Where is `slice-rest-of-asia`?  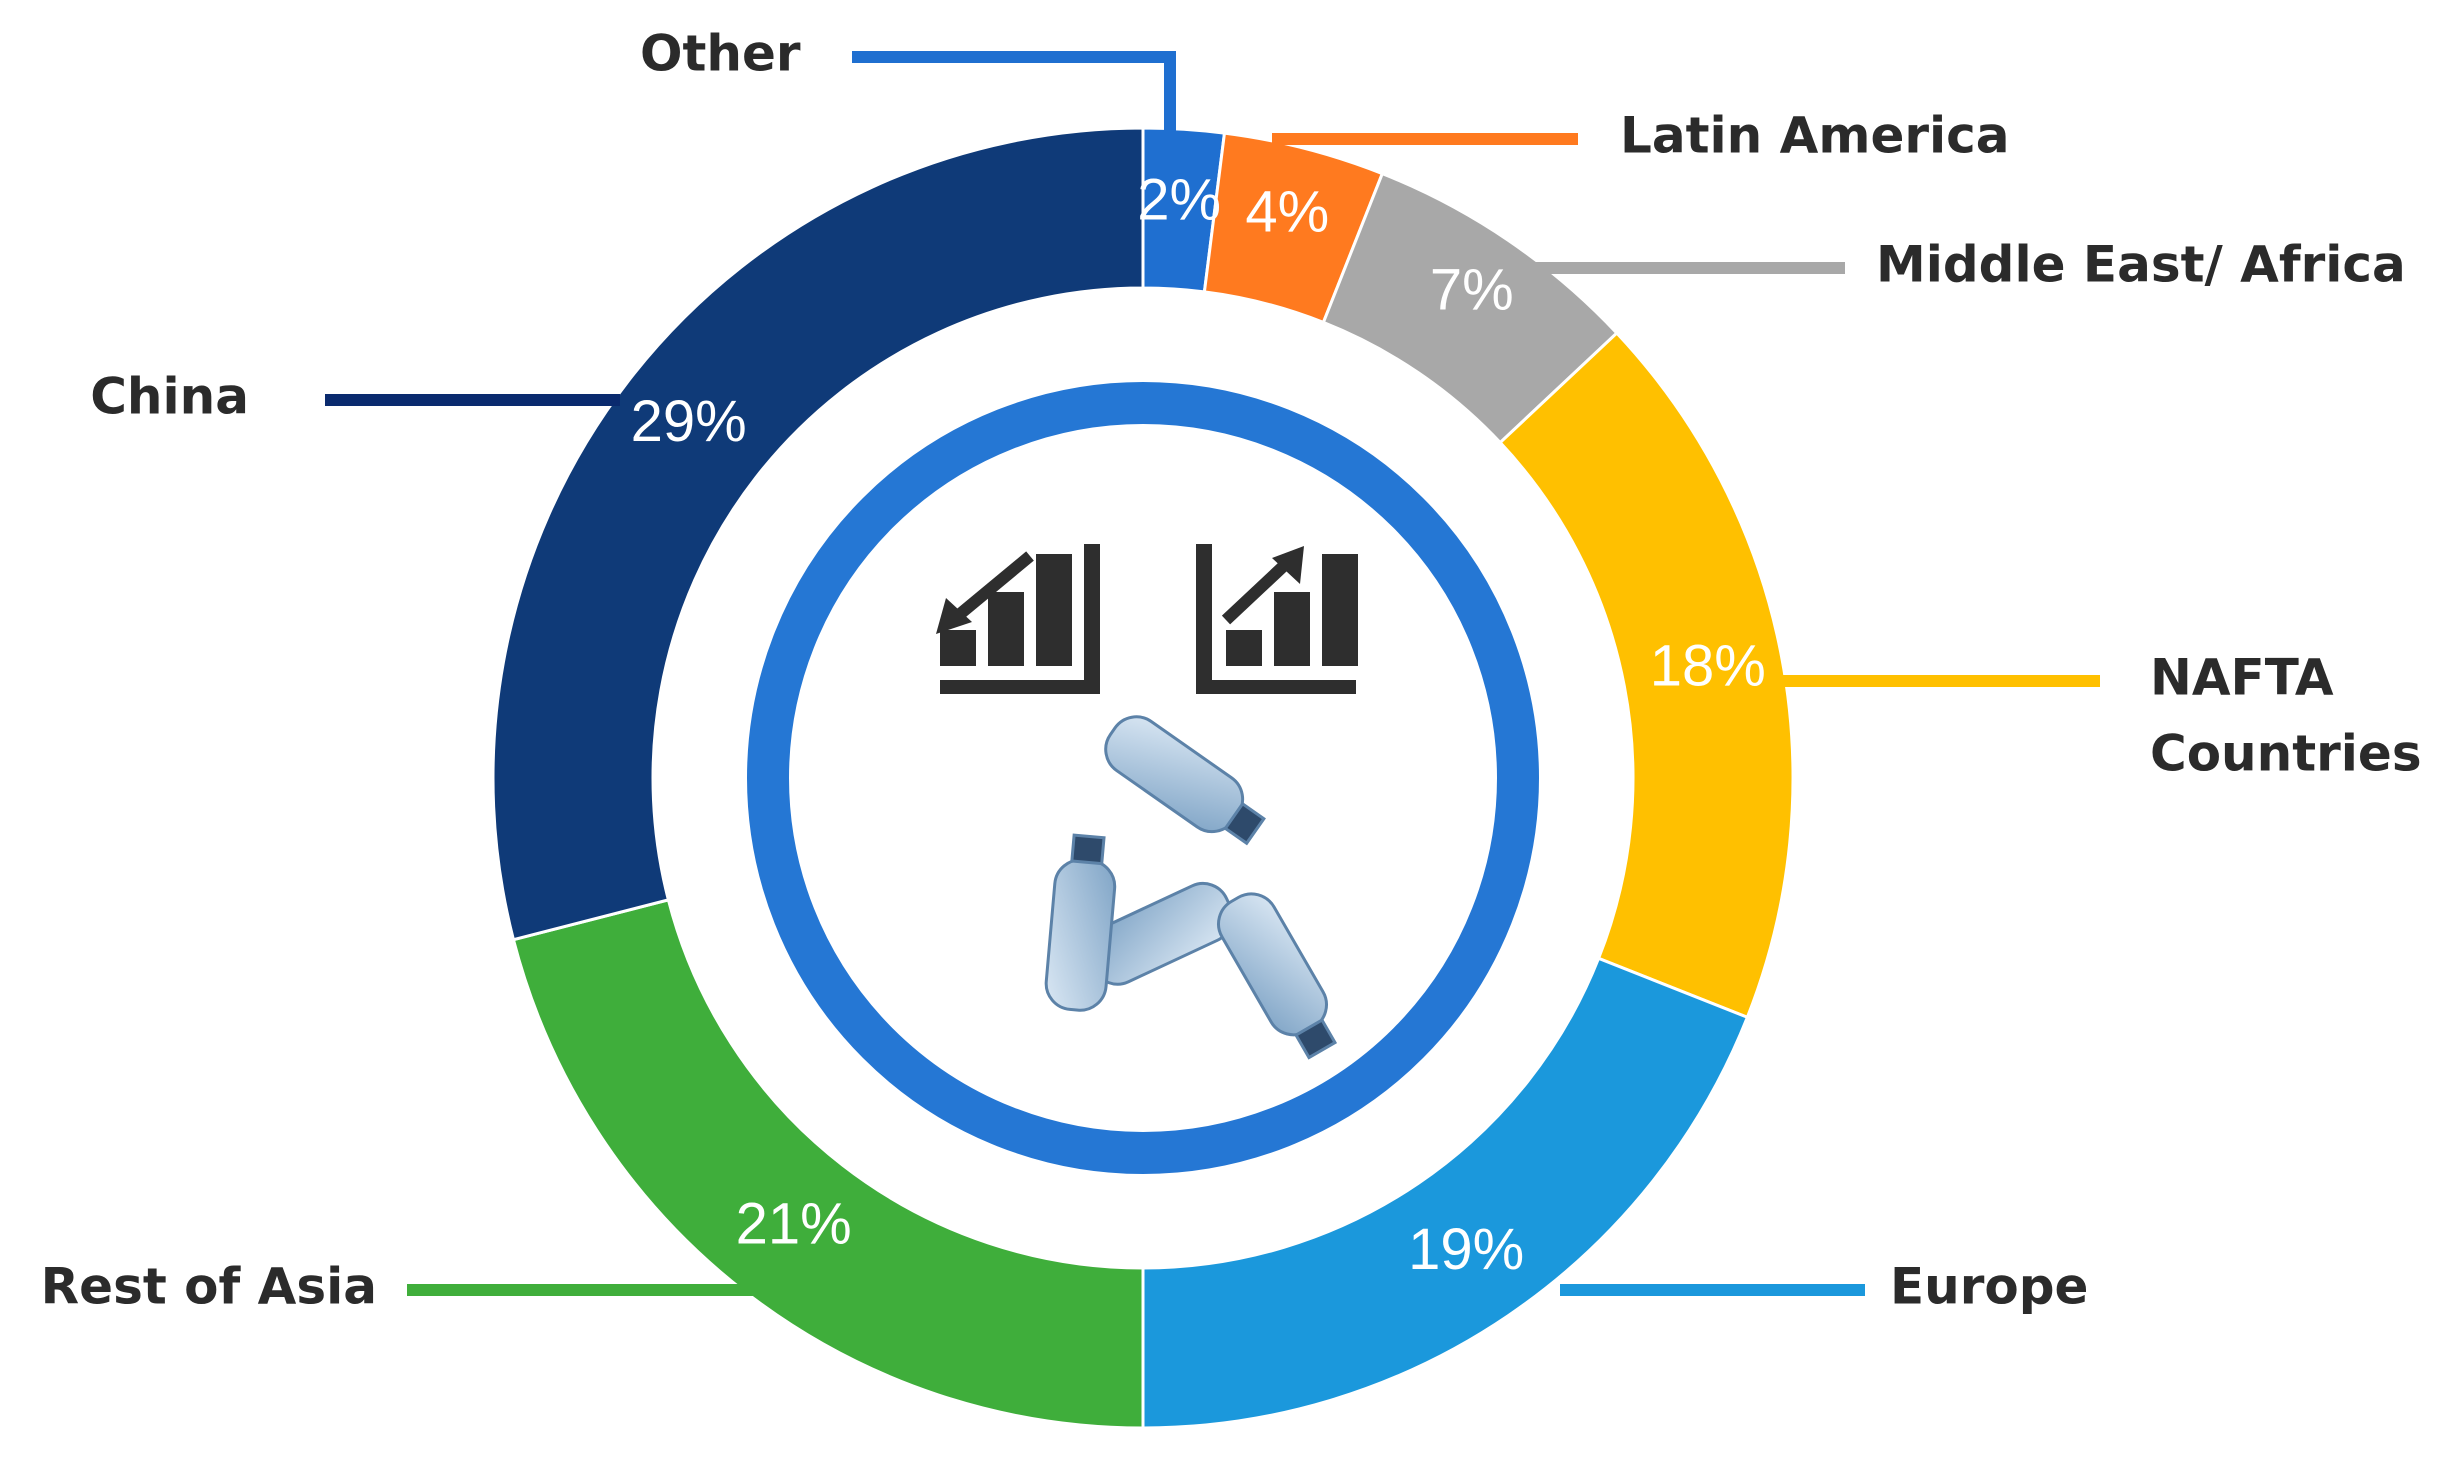
slice-rest-of-asia is located at coordinates (828, 1164).